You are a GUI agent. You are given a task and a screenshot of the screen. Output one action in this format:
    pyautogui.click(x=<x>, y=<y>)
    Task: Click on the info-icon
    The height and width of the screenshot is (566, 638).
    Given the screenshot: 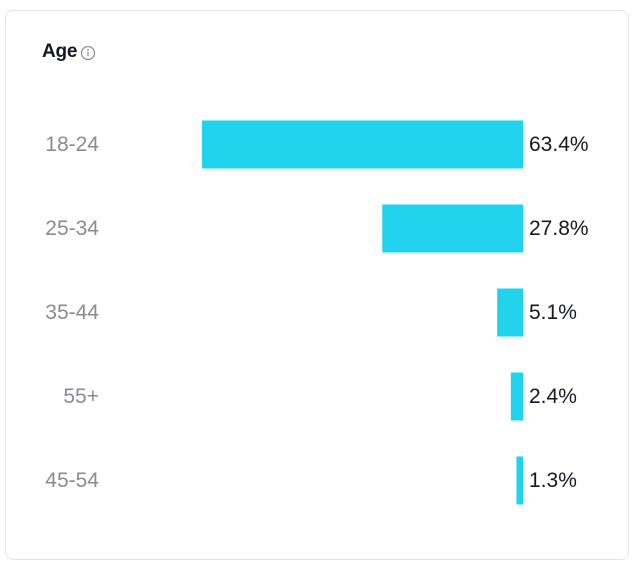 What is the action you would take?
    pyautogui.click(x=88, y=53)
    